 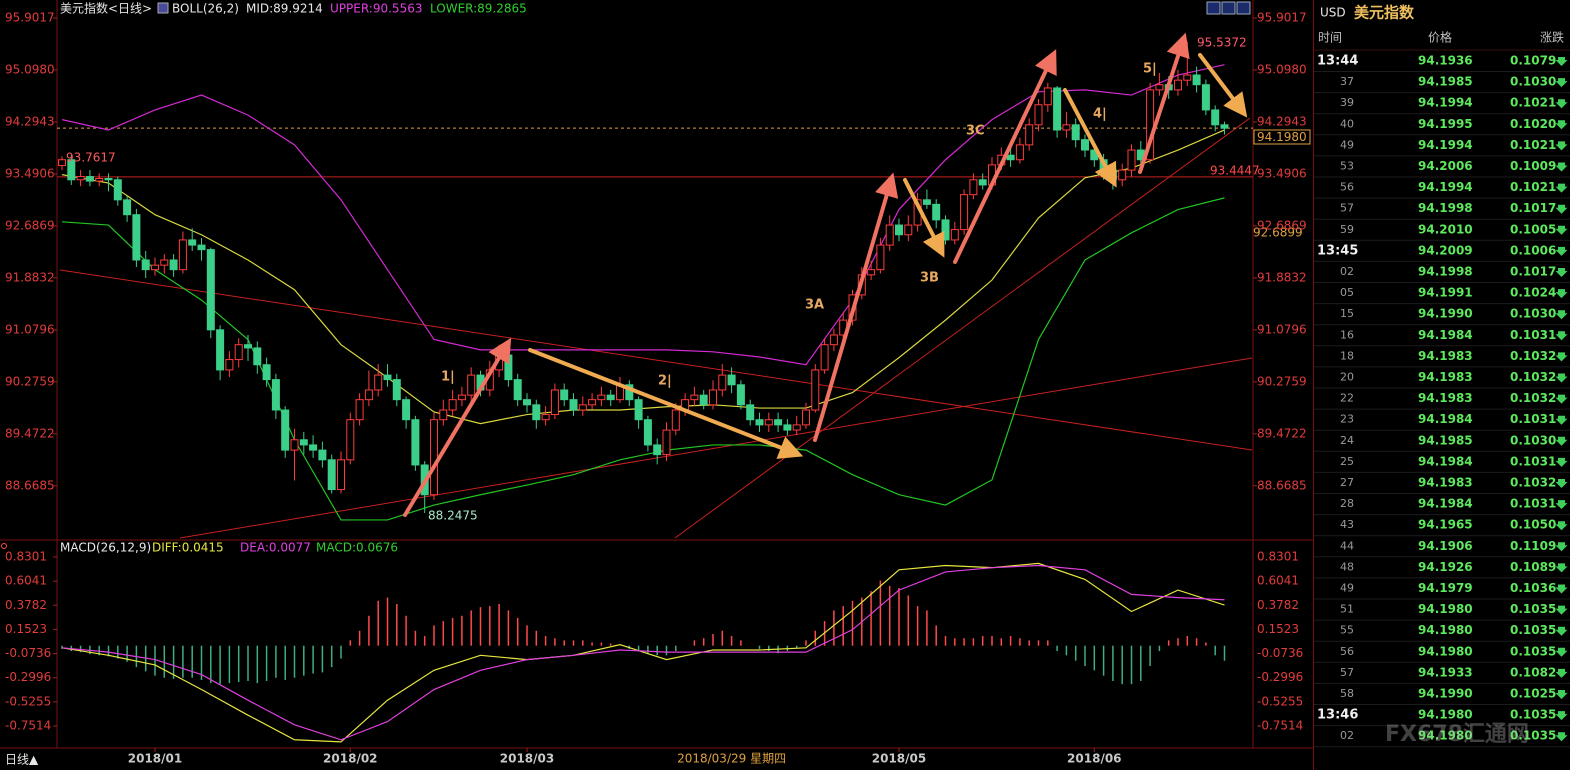 I want to click on quote-time: 58, so click(x=1347, y=693).